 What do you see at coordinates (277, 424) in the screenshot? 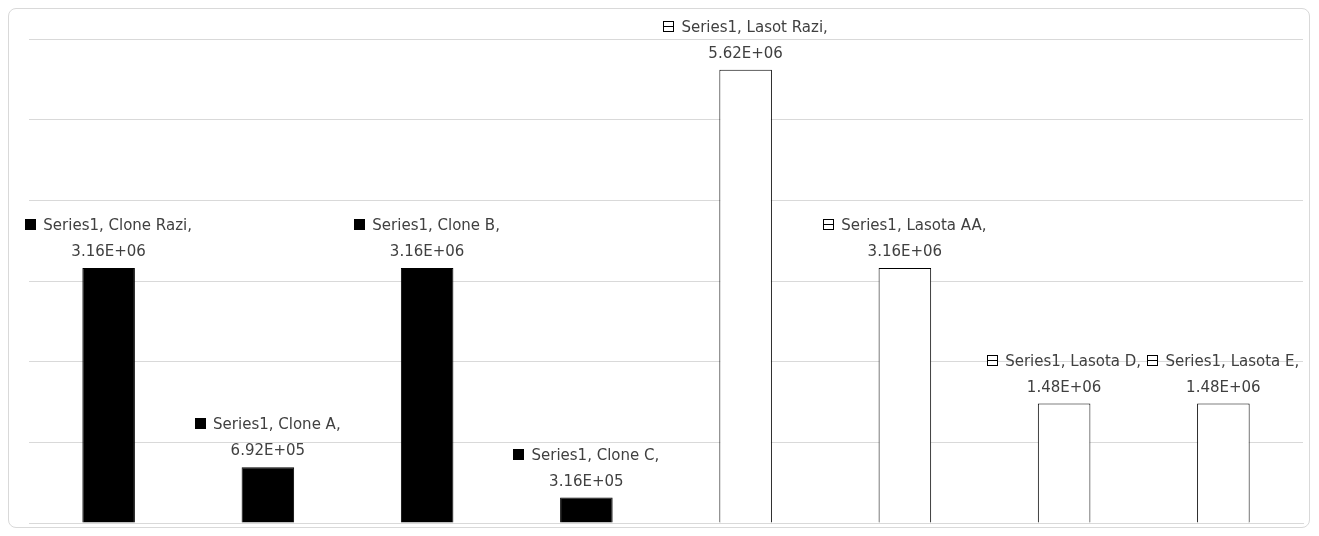
I see `annotation: Series1, Clone A,` at bounding box center [277, 424].